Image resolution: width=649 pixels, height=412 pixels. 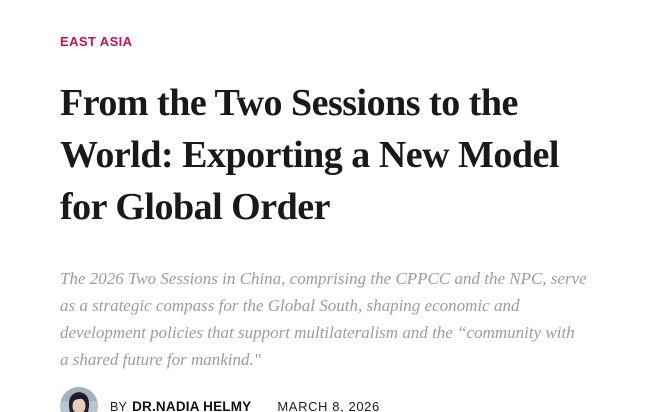 I want to click on category-link-east-asia: EAST ASIA, so click(x=96, y=41).